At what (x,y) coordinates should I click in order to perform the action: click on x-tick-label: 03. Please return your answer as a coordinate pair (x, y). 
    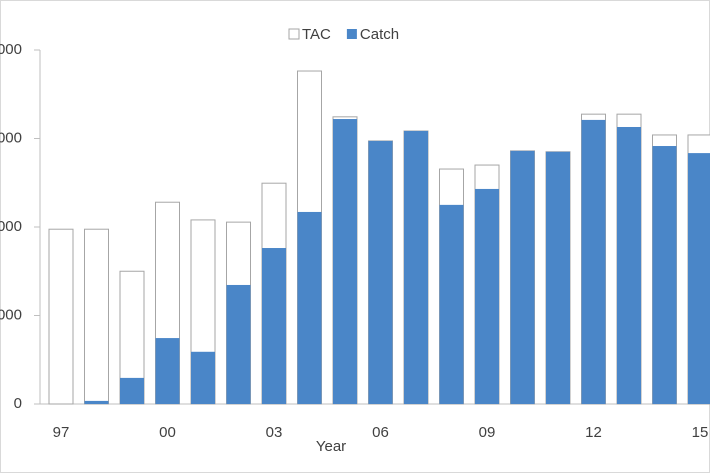
    Looking at the image, I should click on (274, 432).